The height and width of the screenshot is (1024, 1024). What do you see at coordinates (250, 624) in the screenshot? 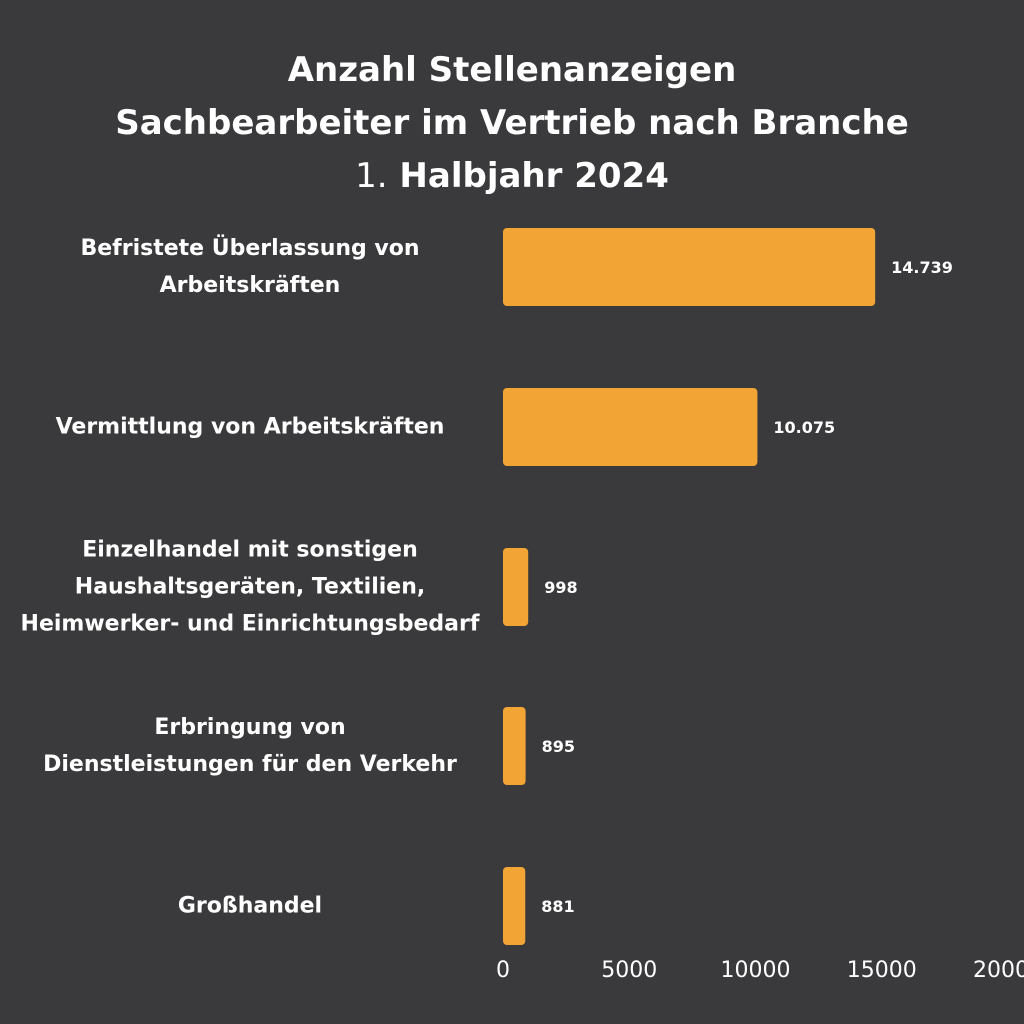
I see `category-label-3-line-3: Heimwerker- und Einrichtungsbedarf` at bounding box center [250, 624].